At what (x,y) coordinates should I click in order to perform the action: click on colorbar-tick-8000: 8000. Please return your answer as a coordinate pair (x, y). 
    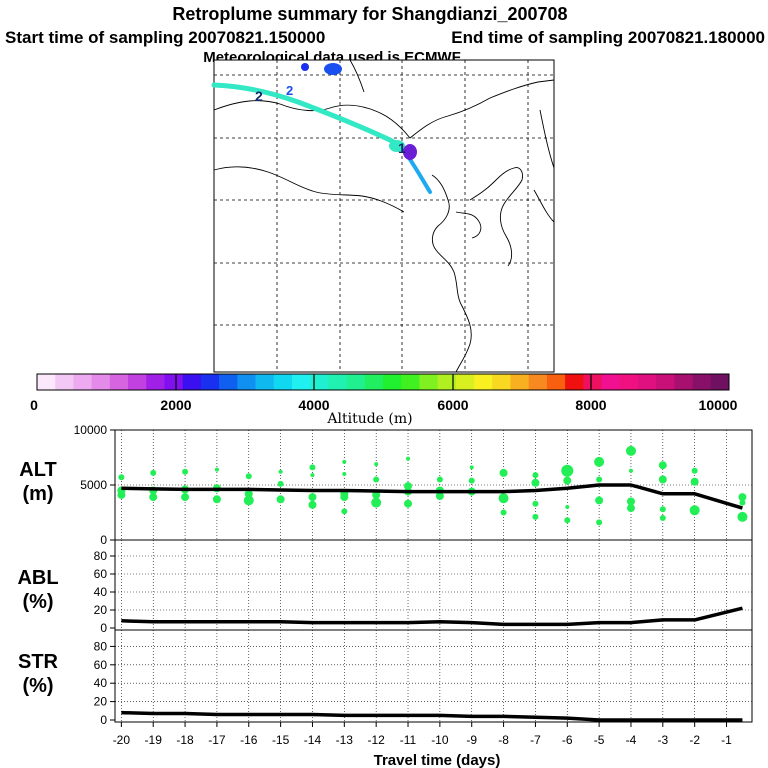
    Looking at the image, I should click on (590, 405).